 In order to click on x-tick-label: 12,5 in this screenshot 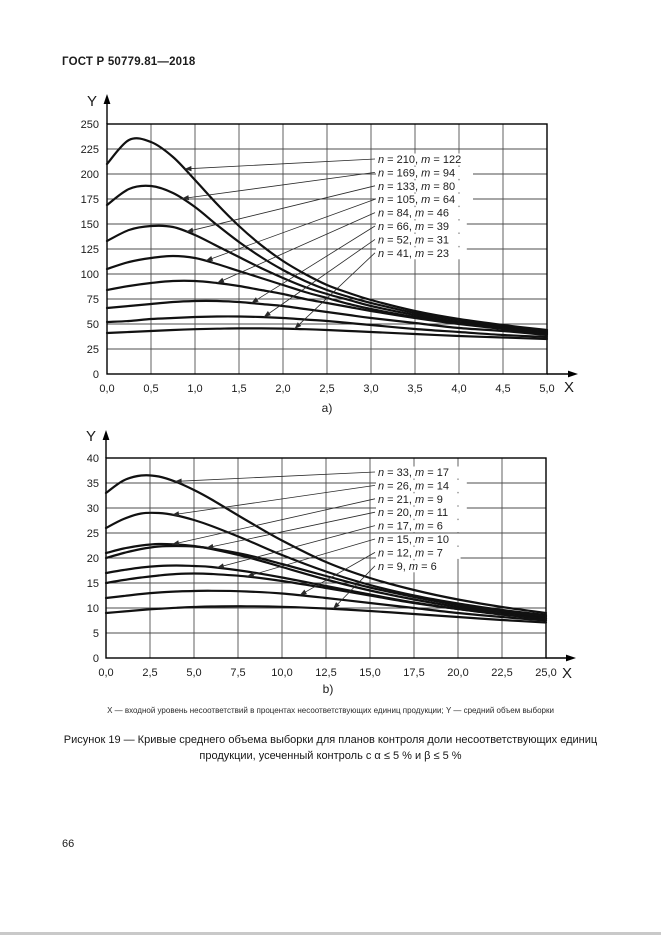, I will do `click(325, 673)`.